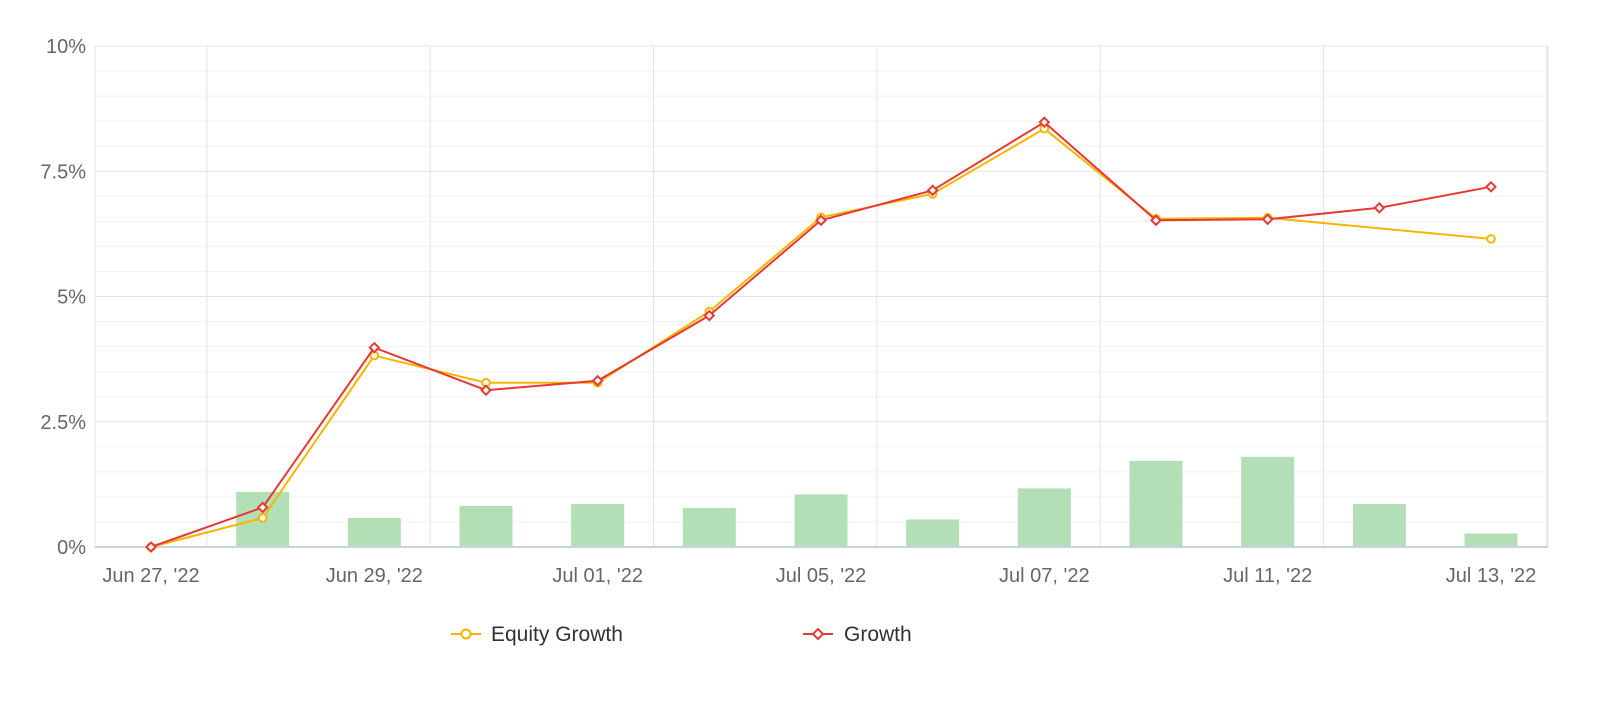 The height and width of the screenshot is (726, 1602). Describe the element at coordinates (821, 576) in the screenshot. I see `x-tick-label: Jul 05, '22` at that location.